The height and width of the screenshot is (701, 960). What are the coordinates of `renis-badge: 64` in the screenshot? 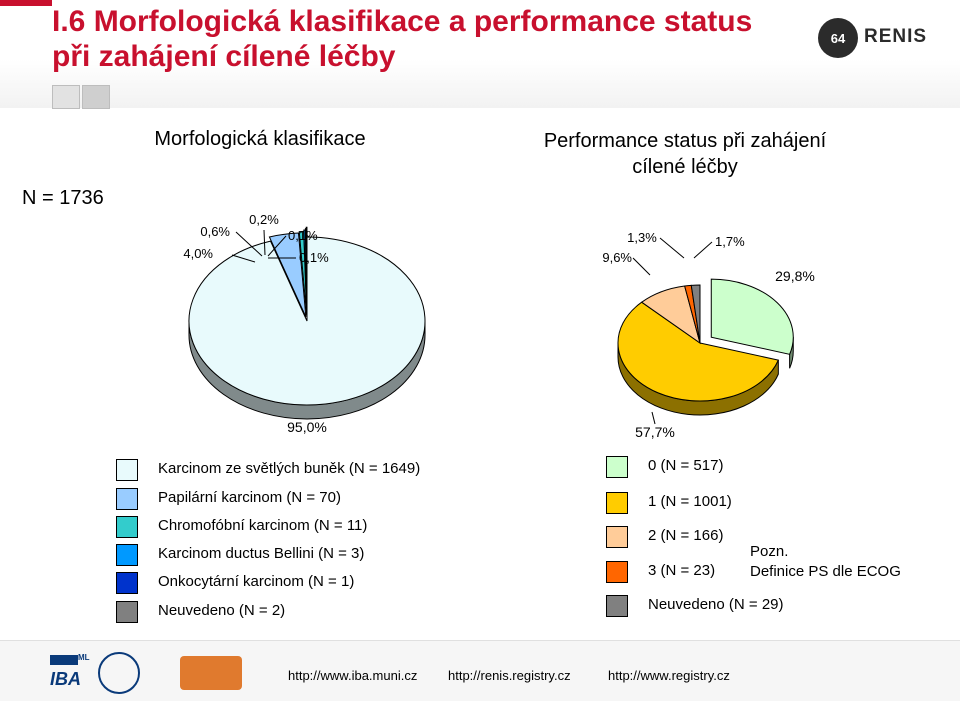 It's located at (838, 38).